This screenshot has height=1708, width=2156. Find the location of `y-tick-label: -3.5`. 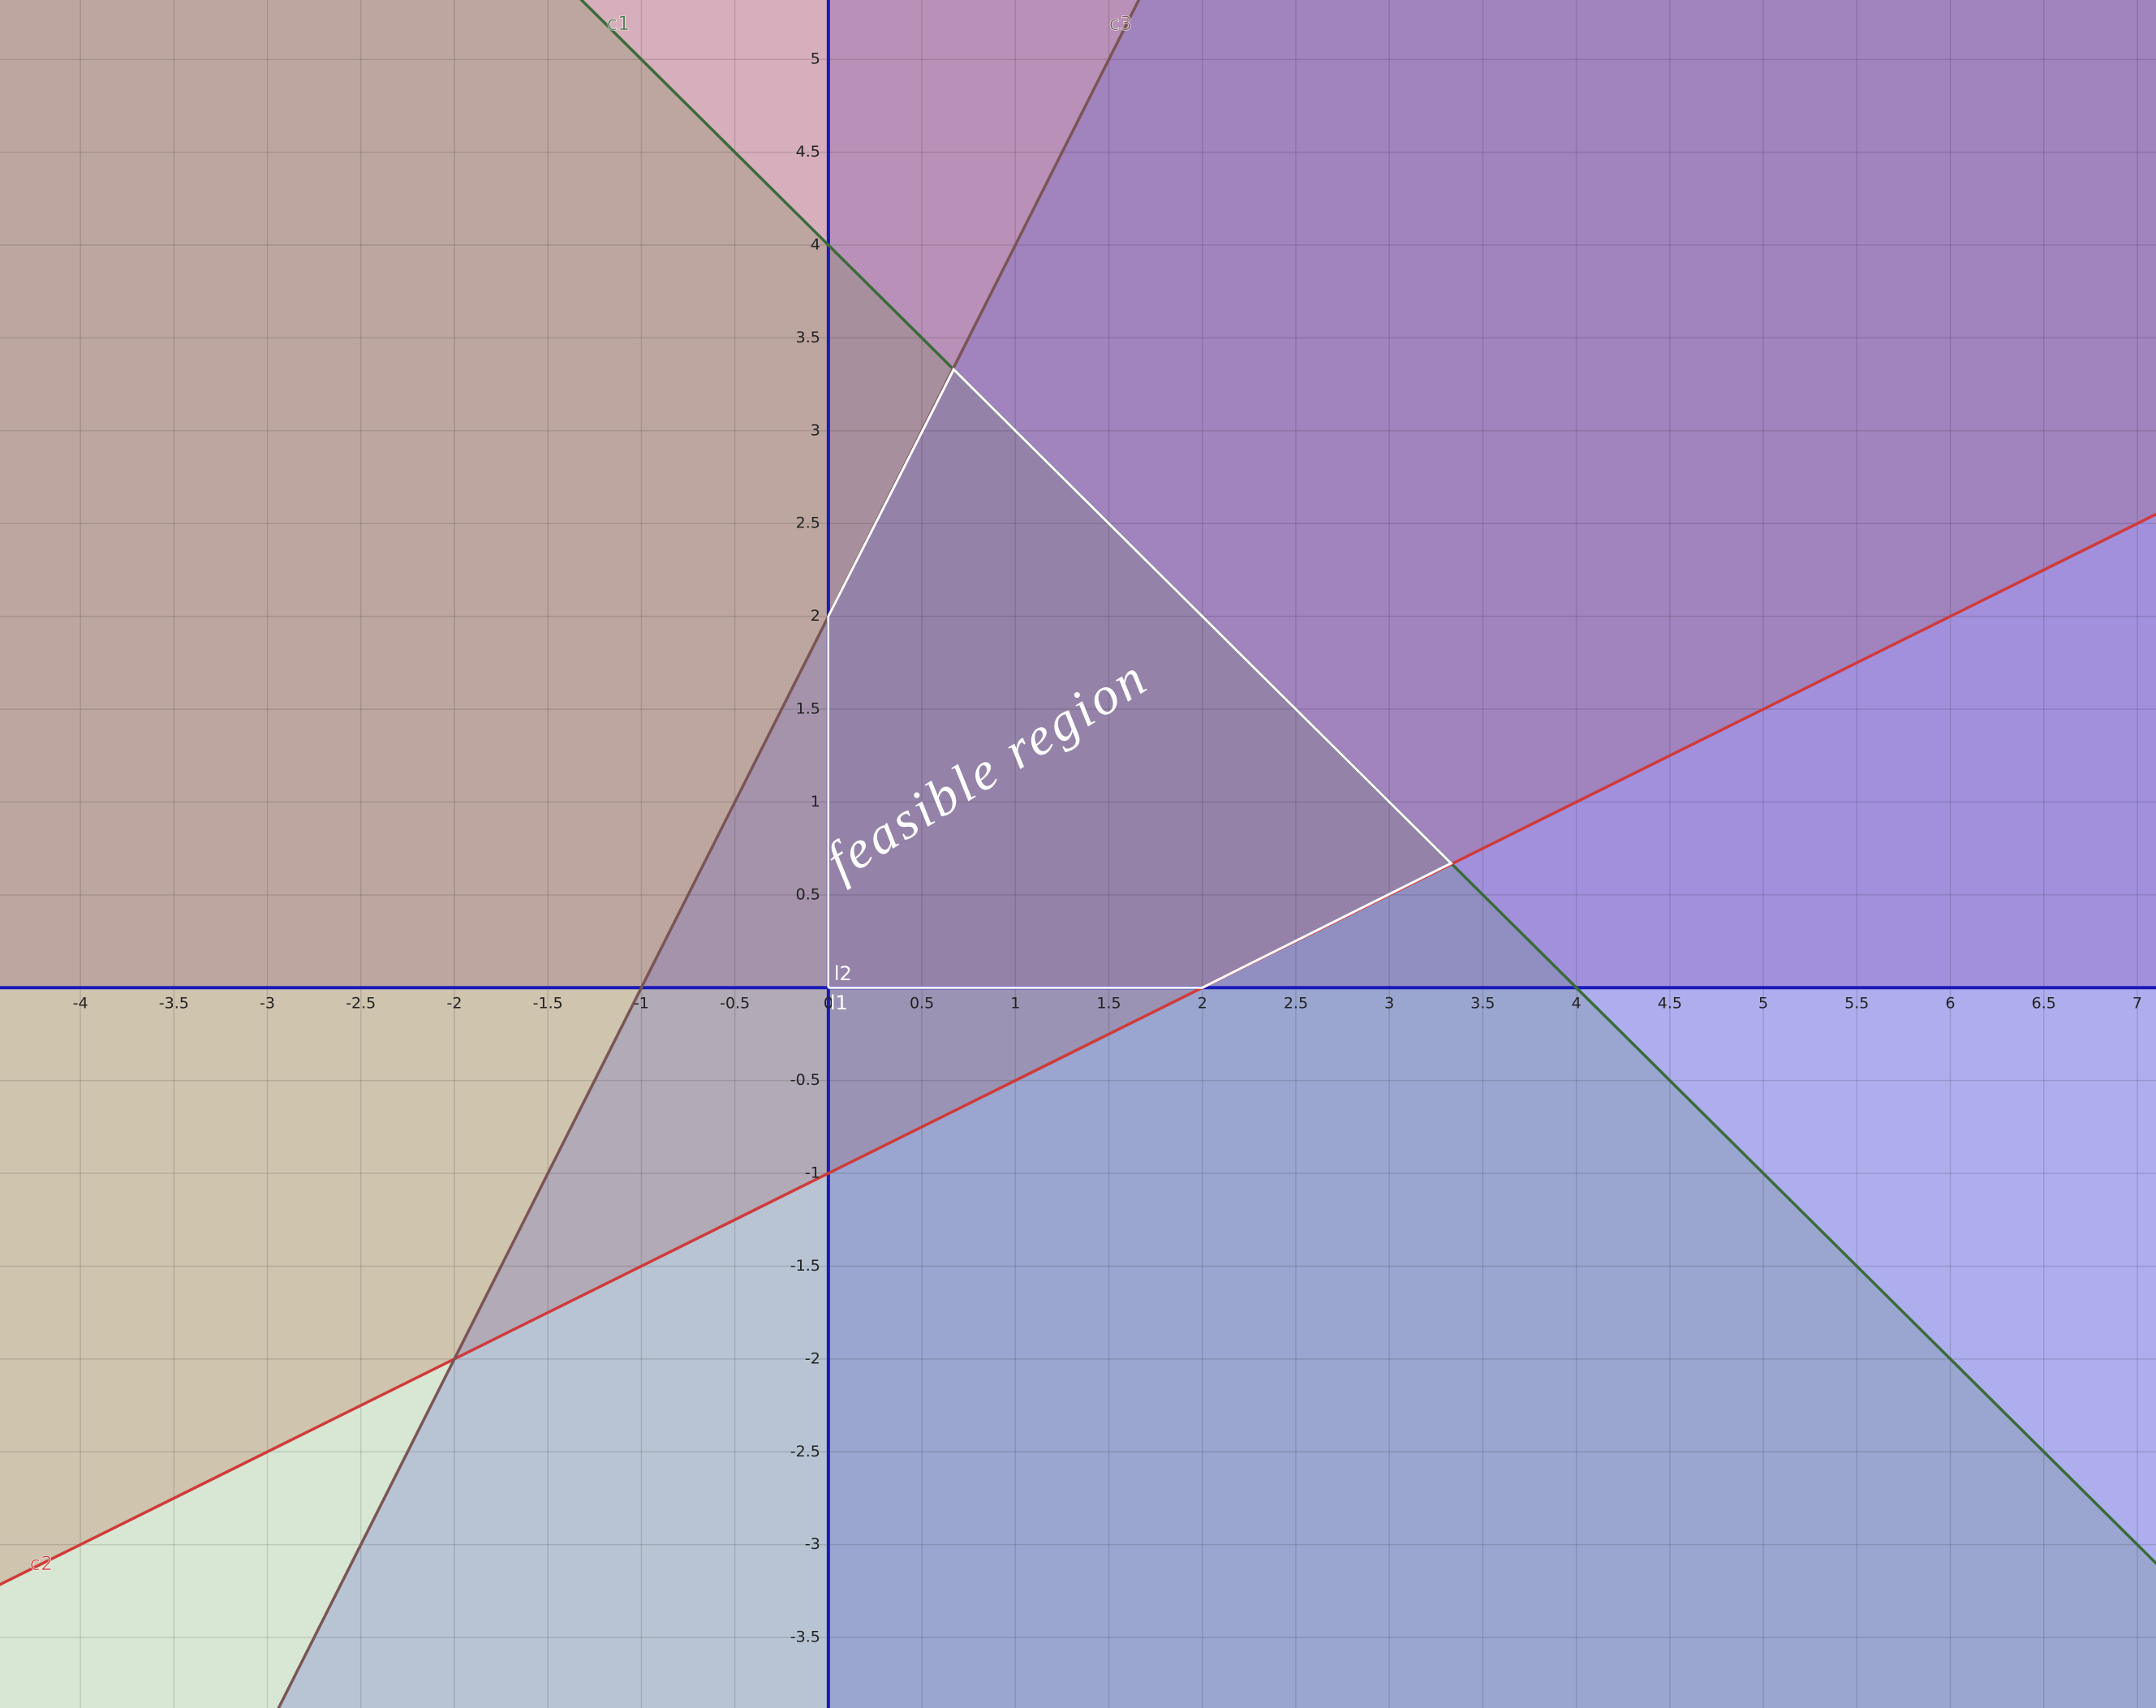

y-tick-label: -3.5 is located at coordinates (805, 1637).